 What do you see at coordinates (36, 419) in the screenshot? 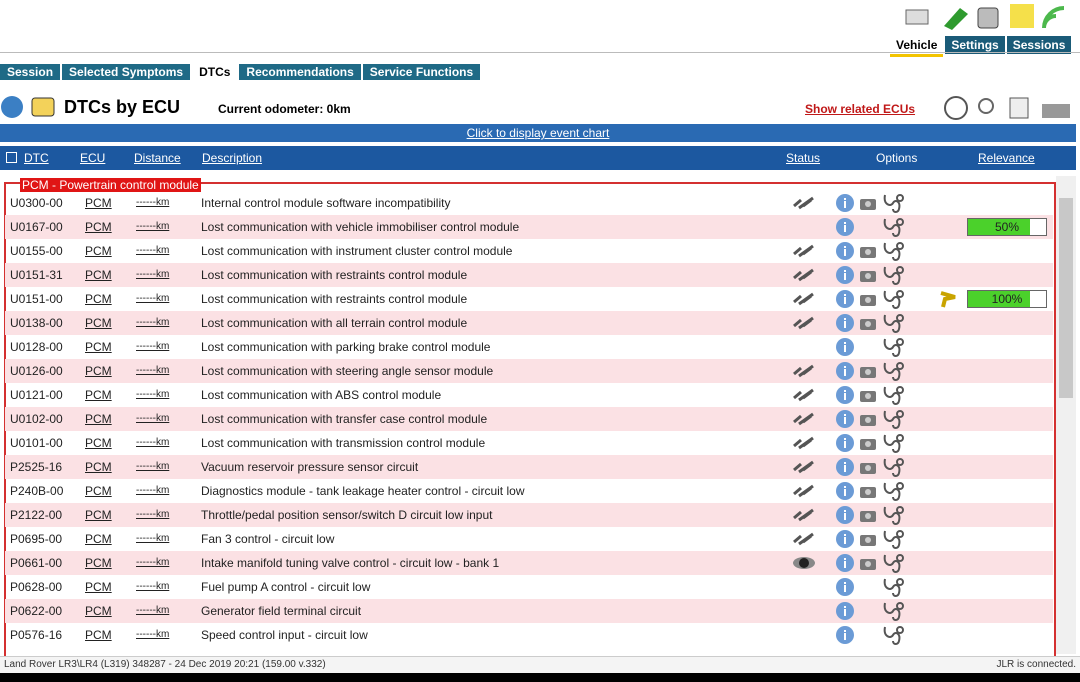
I see `dtc-code: U0102-00` at bounding box center [36, 419].